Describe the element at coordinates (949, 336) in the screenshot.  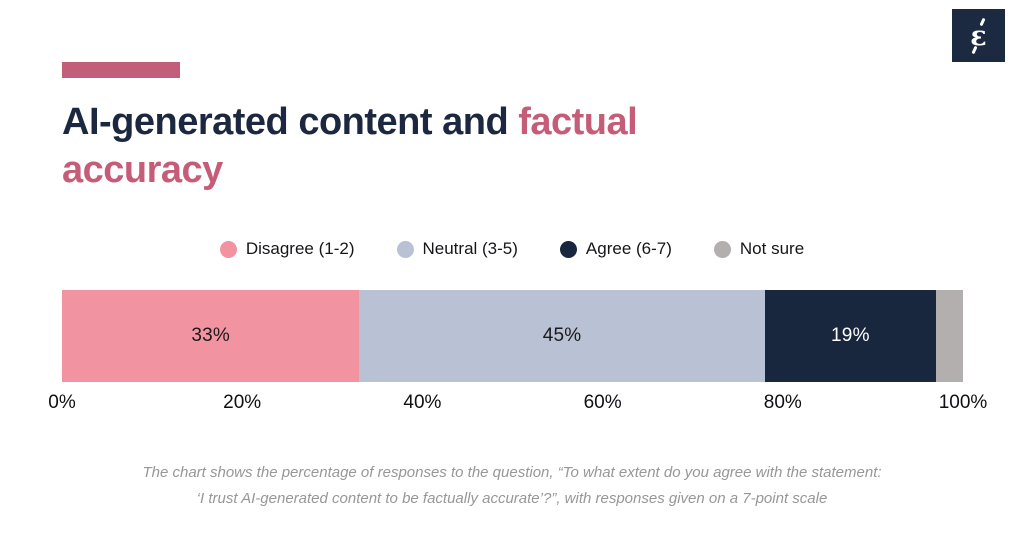
I see `bar-segment-not-sure` at that location.